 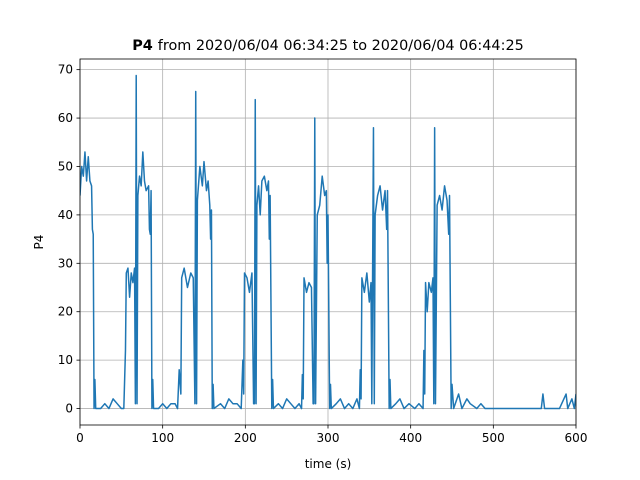 I want to click on x-tick-label: 400, so click(x=410, y=438).